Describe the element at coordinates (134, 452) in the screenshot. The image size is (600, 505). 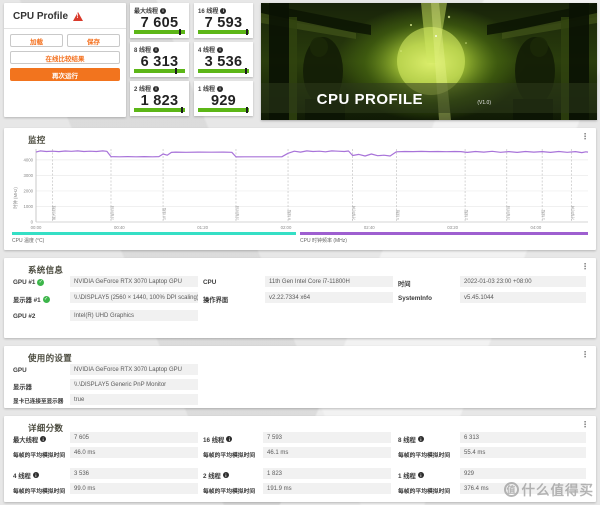
I see `field-value: 46.0 ms` at that location.